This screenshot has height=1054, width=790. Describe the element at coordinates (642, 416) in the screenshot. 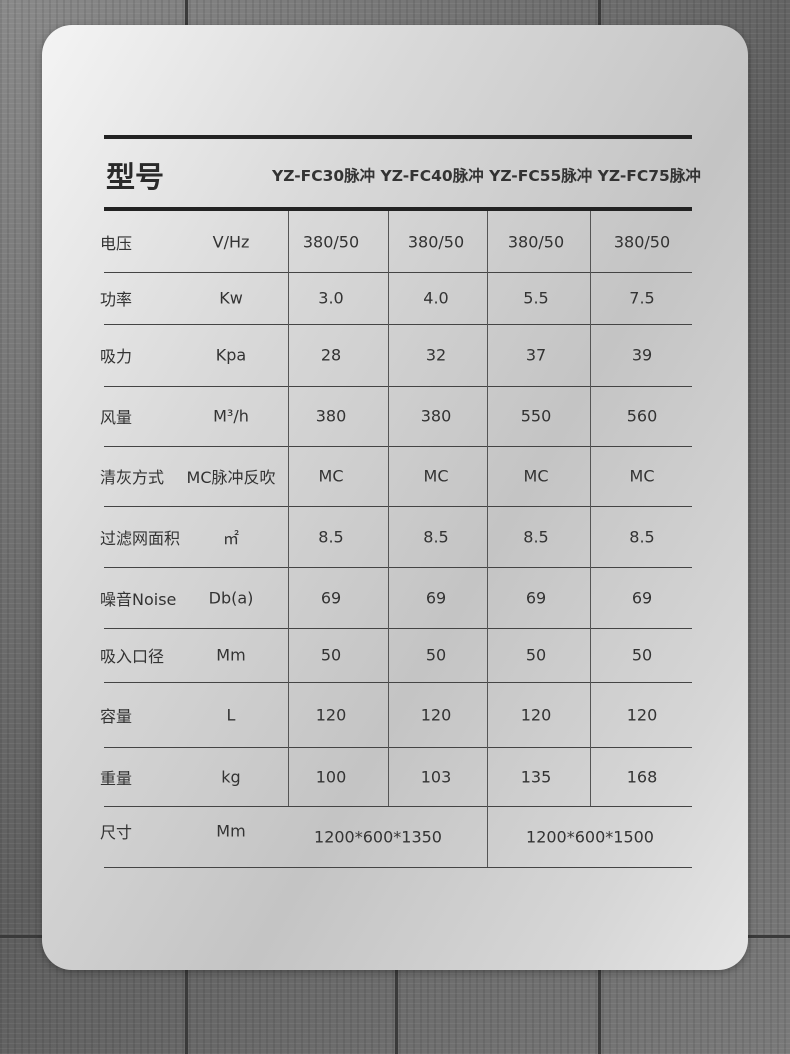

I see `spec-value: 560` at that location.